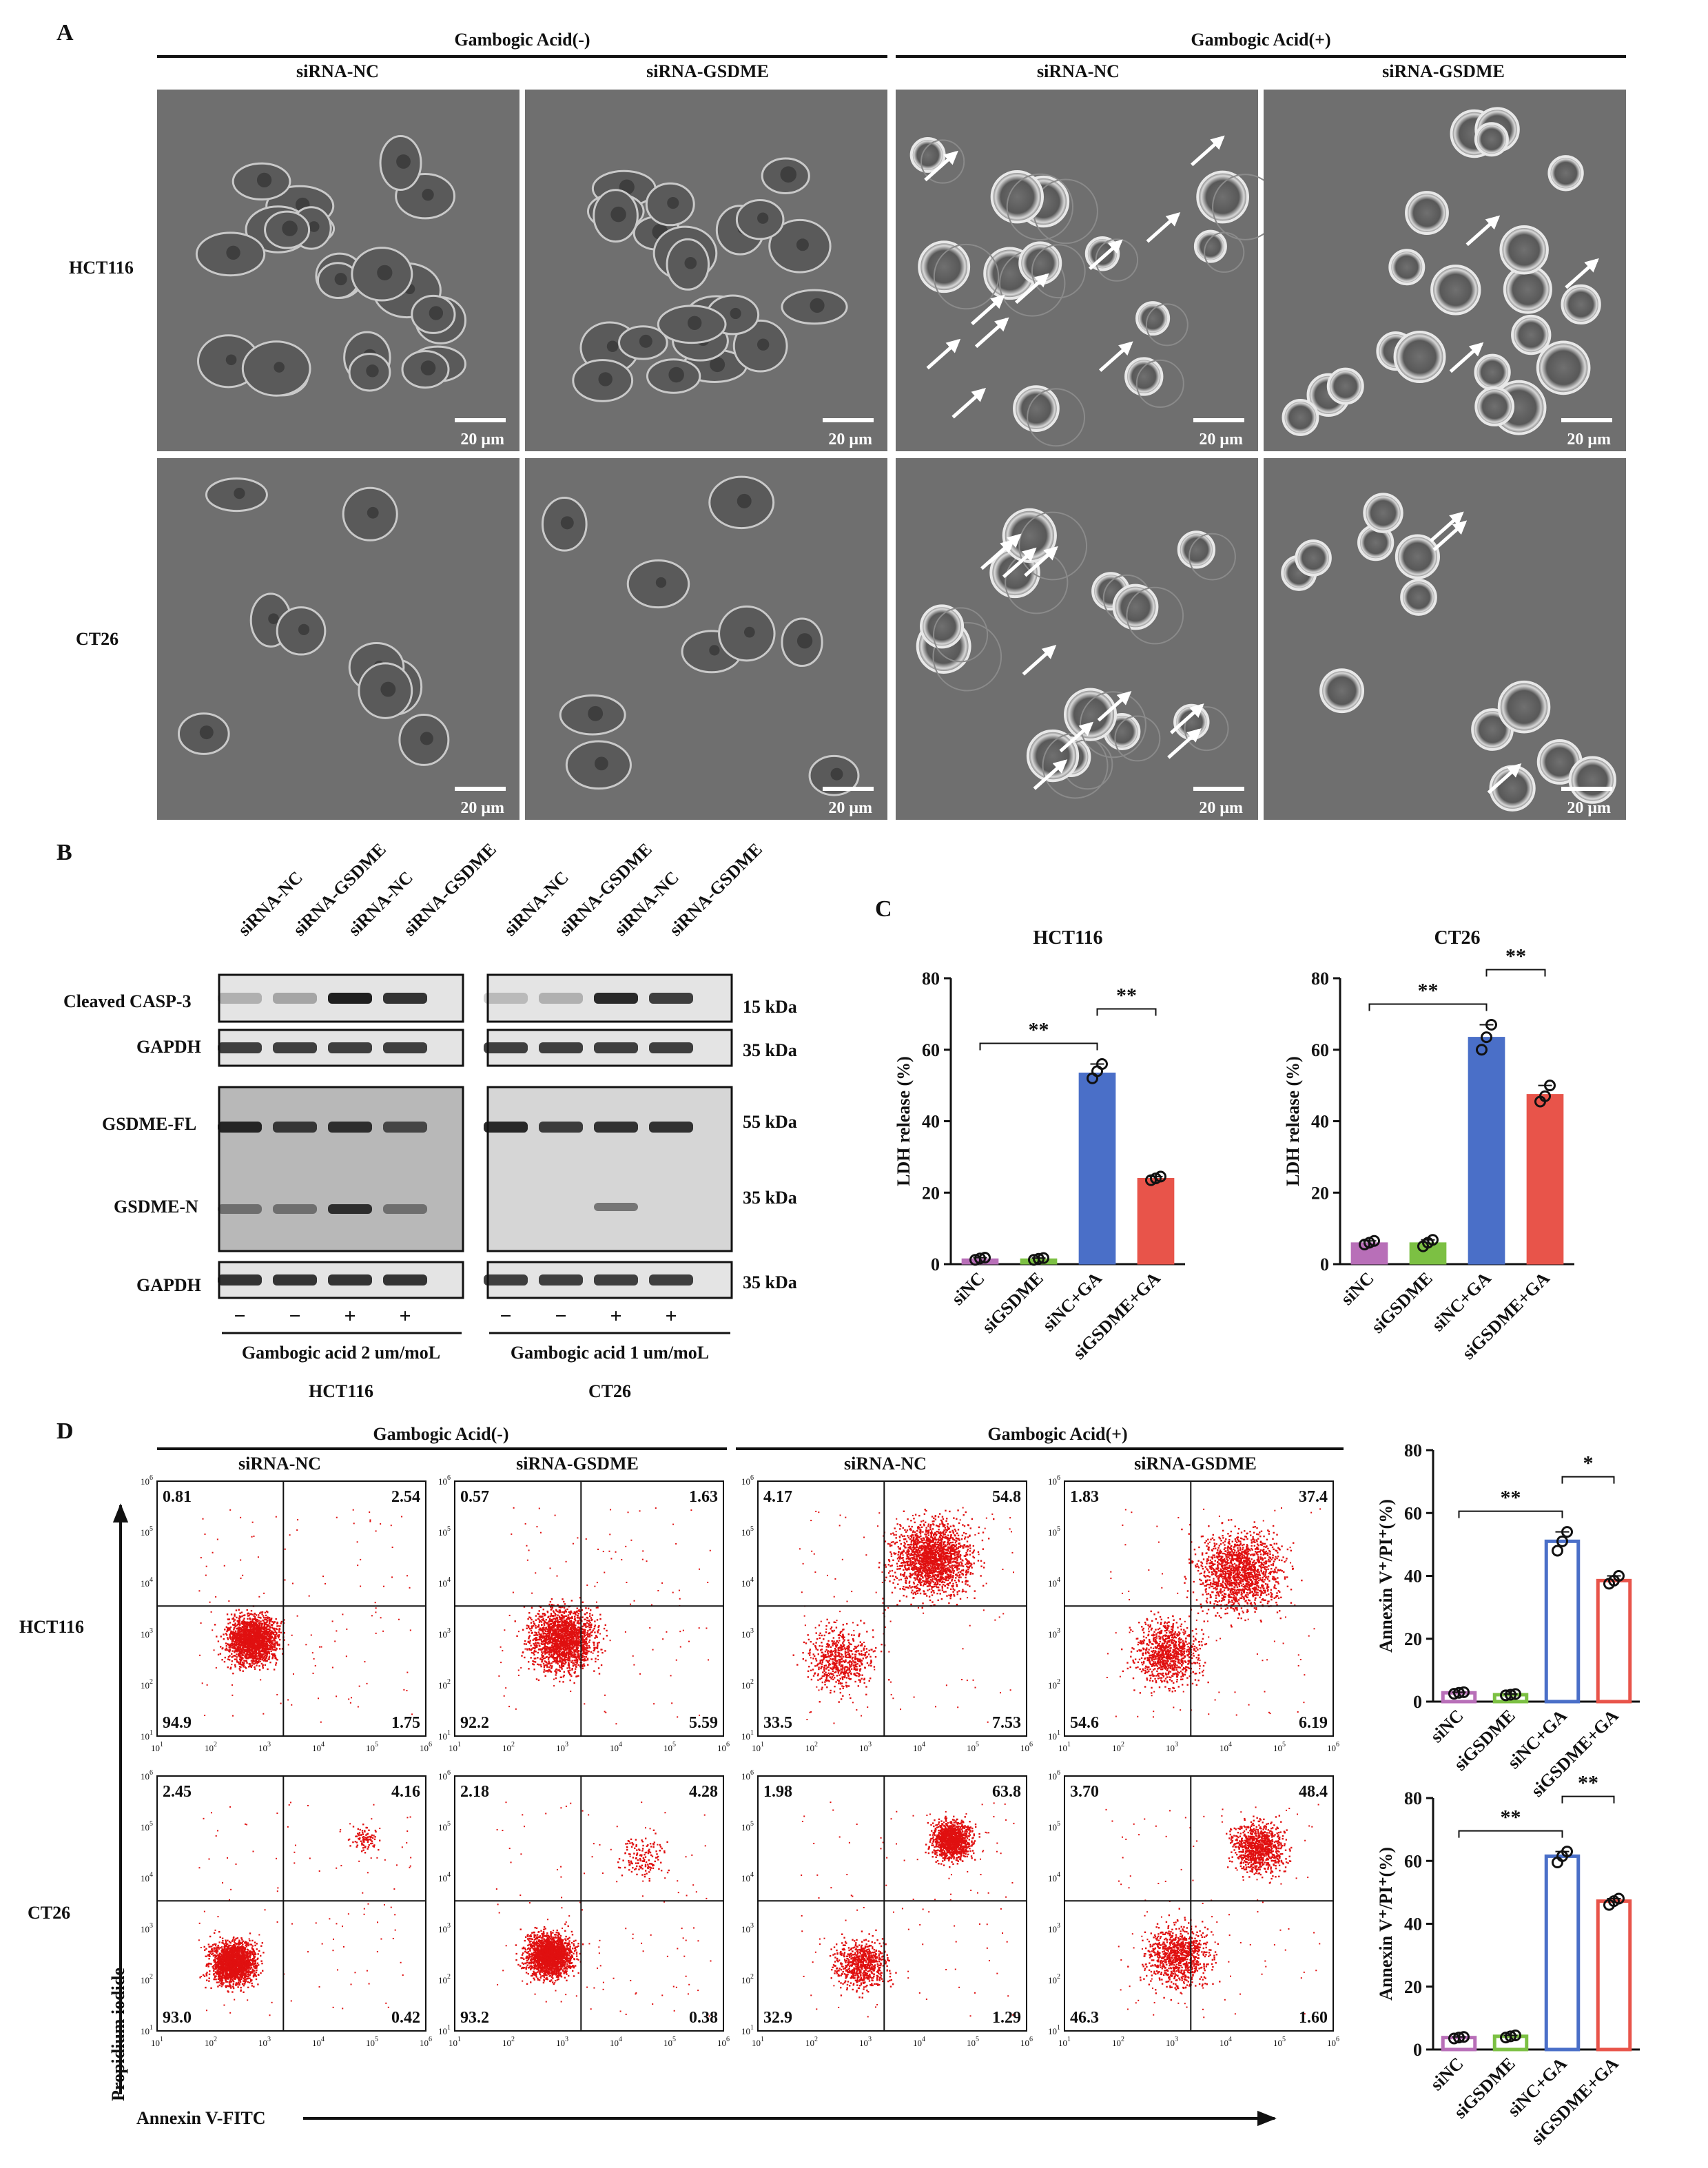 Image resolution: width=1708 pixels, height=2168 pixels. Describe the element at coordinates (609, 1391) in the screenshot. I see `cell-line-label: CT26` at that location.